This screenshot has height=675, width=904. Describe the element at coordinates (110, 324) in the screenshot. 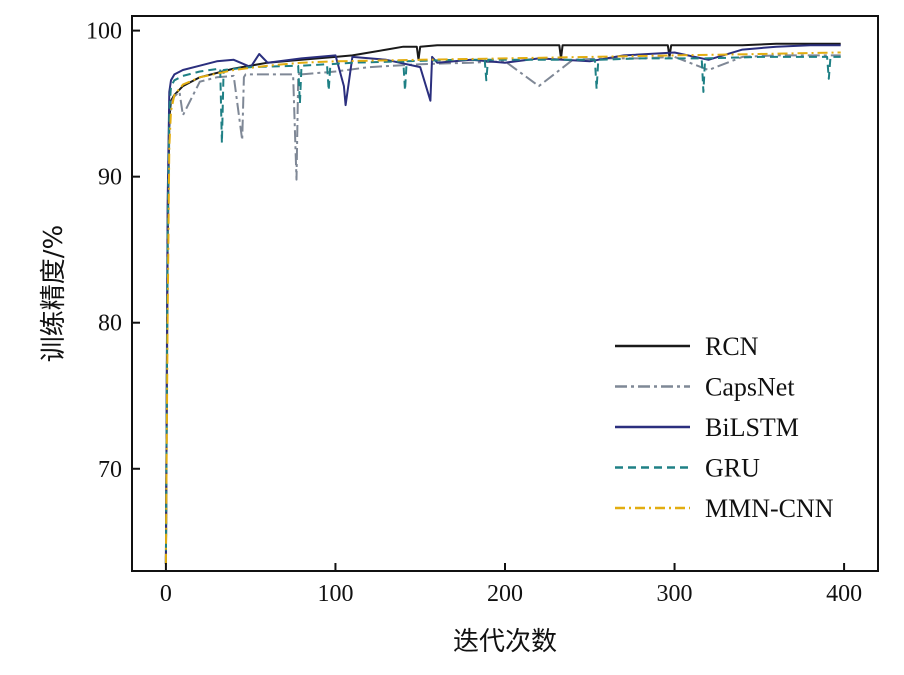

I see `y-tick-label: 80` at that location.